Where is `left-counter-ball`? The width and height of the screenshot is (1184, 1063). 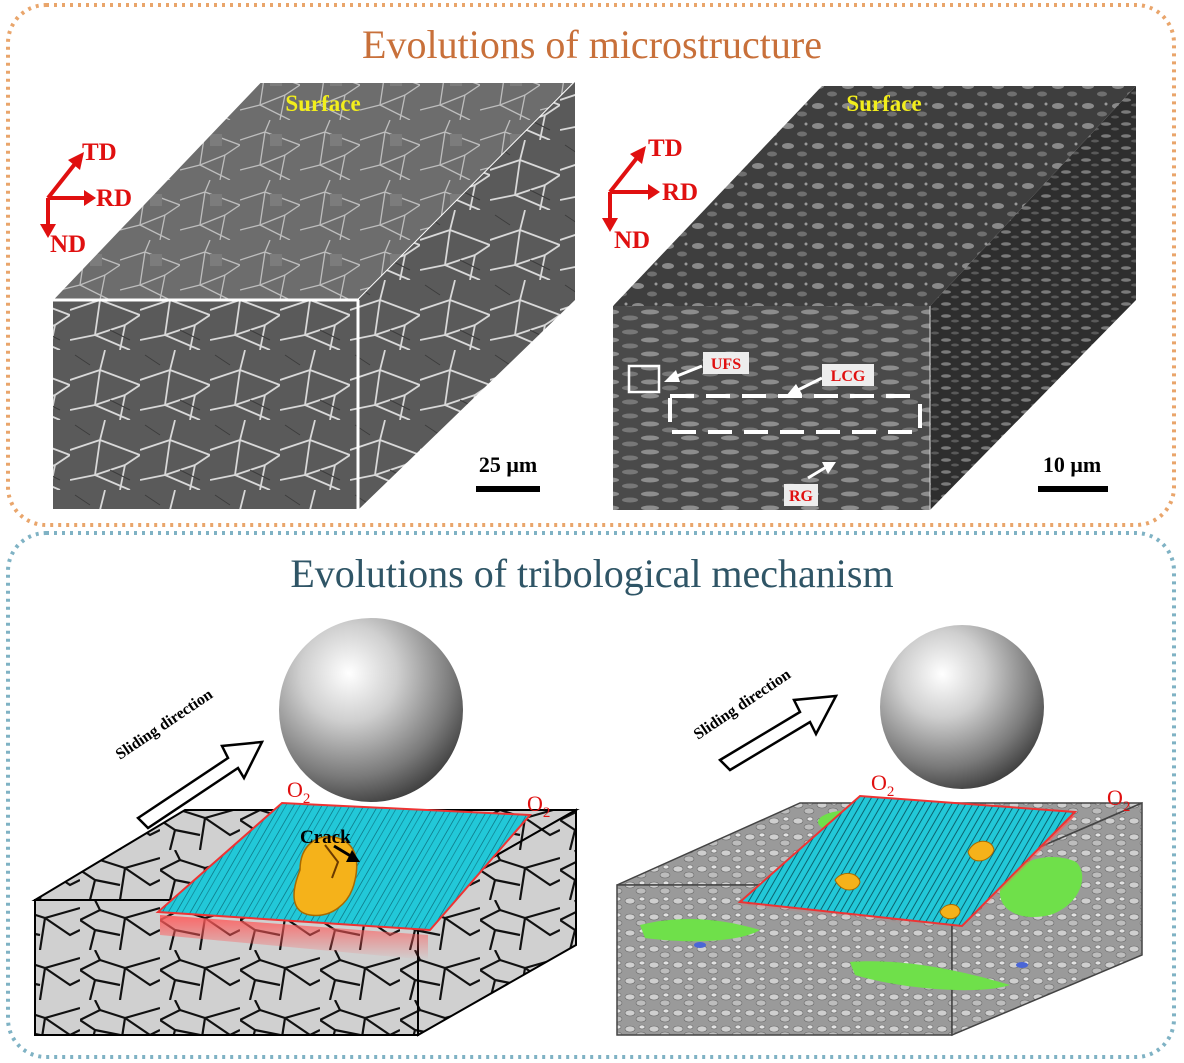 left-counter-ball is located at coordinates (371, 710).